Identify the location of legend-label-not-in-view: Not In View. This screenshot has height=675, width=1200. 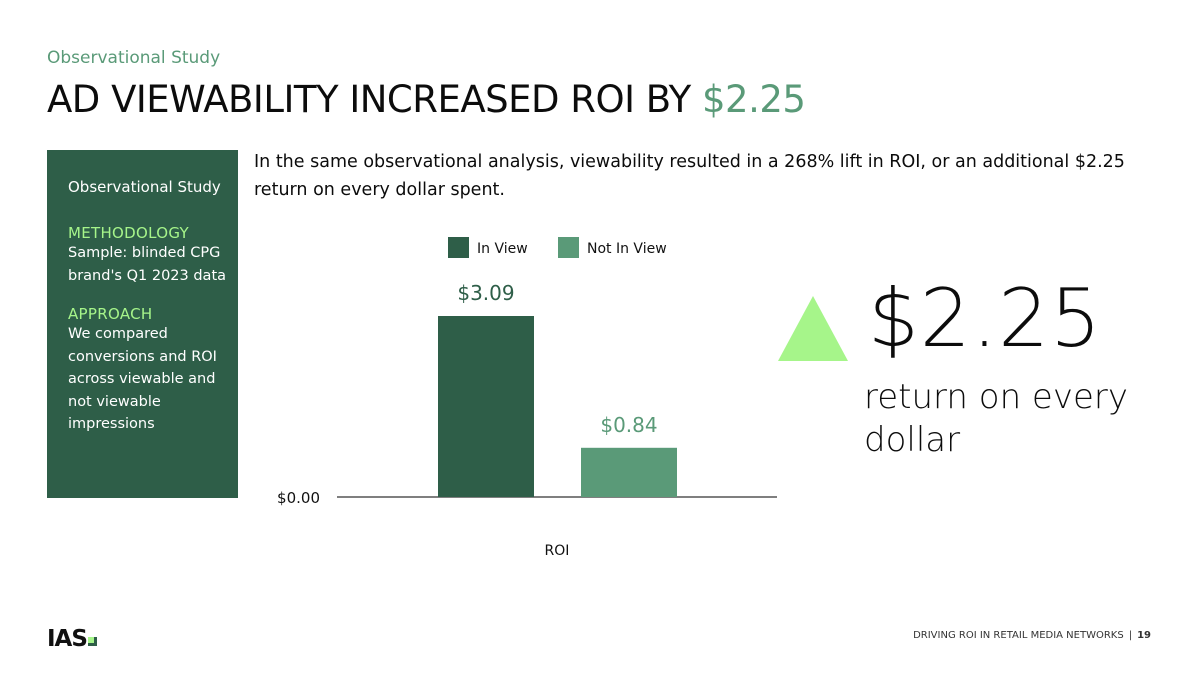
(627, 249).